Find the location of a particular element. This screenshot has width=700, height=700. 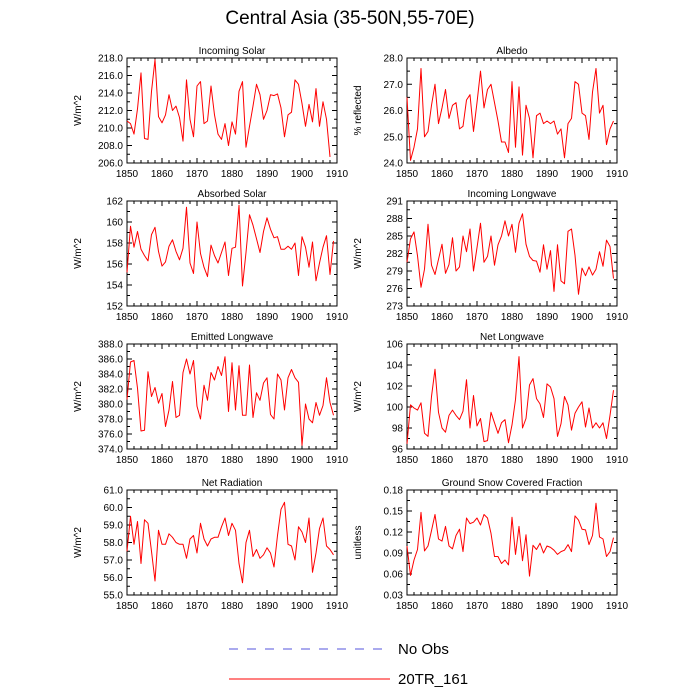

panel-5-ytick-label: 380.0 is located at coordinates (110, 405).